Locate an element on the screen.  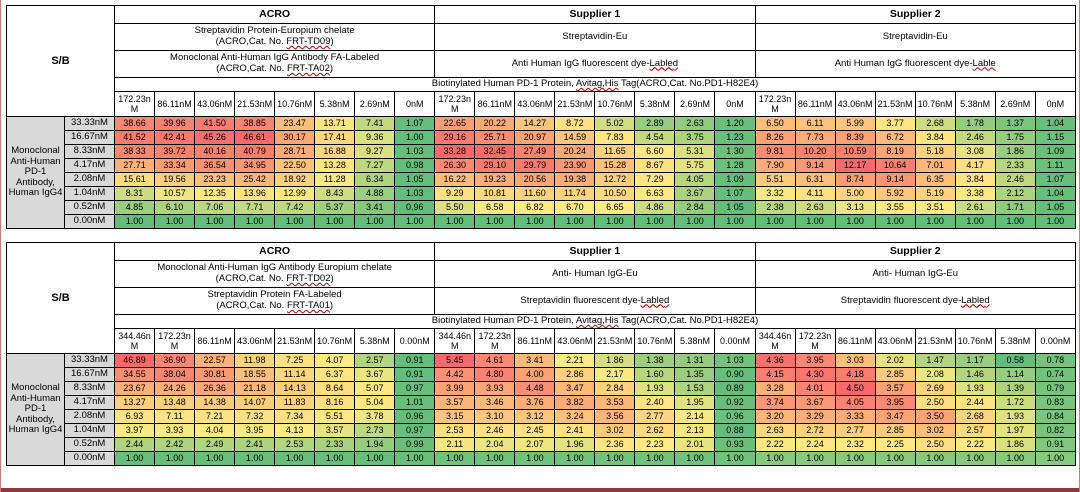
sb-value-cell: 11.14 is located at coordinates (295, 374).